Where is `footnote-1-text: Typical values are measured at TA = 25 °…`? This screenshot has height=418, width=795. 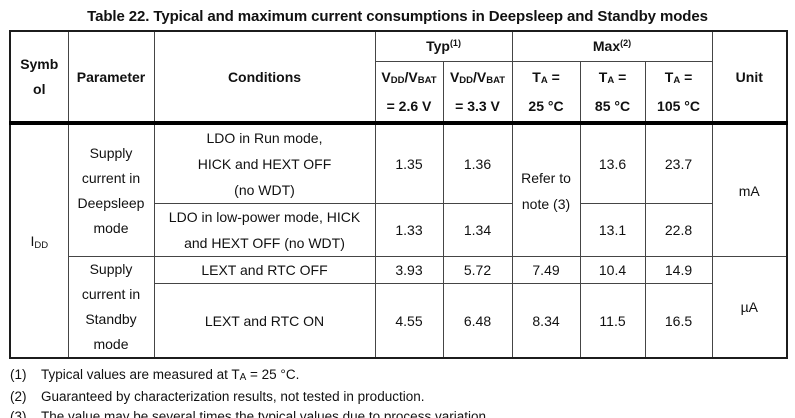
footnote-1-text: Typical values are measured at TA = 25 °… is located at coordinates (170, 375).